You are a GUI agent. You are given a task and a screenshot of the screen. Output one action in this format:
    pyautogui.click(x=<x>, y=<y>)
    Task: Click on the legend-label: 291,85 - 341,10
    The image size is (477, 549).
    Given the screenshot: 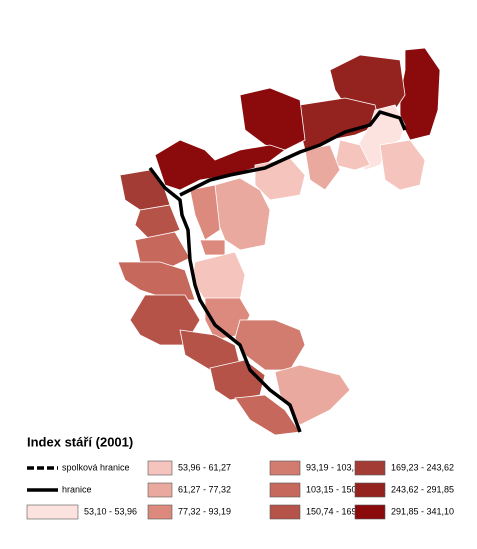 What is the action you would take?
    pyautogui.click(x=422, y=511)
    